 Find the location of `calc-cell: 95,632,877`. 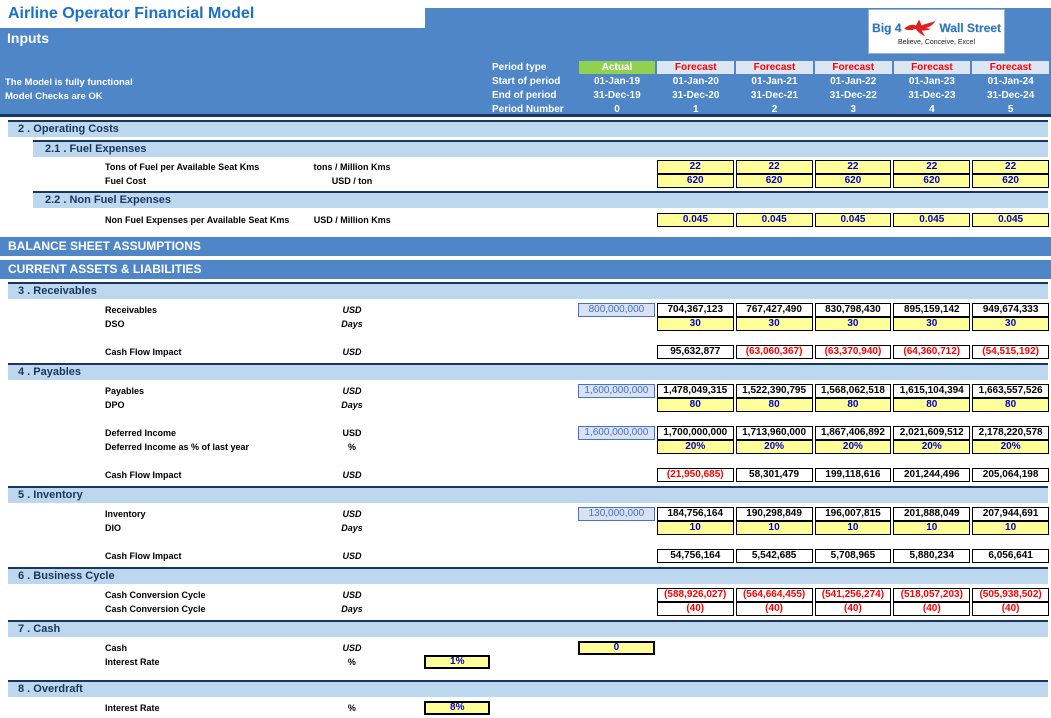

calc-cell: 95,632,877 is located at coordinates (695, 352).